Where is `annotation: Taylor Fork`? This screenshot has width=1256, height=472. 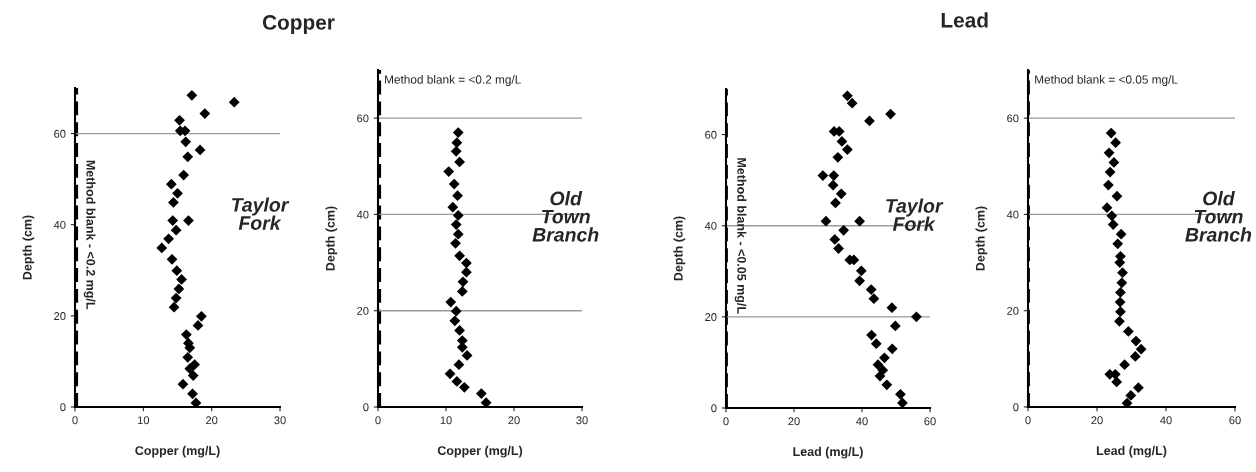
annotation: Taylor Fork is located at coordinates (261, 213).